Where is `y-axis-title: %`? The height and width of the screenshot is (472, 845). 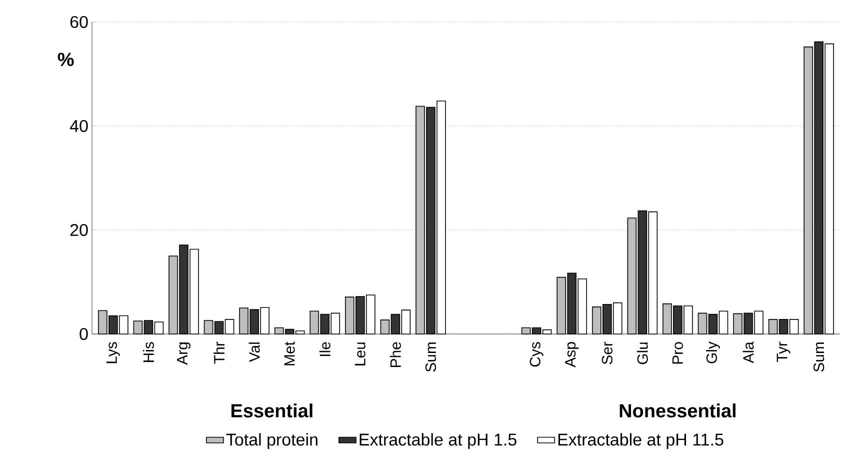
y-axis-title: % is located at coordinates (66, 59).